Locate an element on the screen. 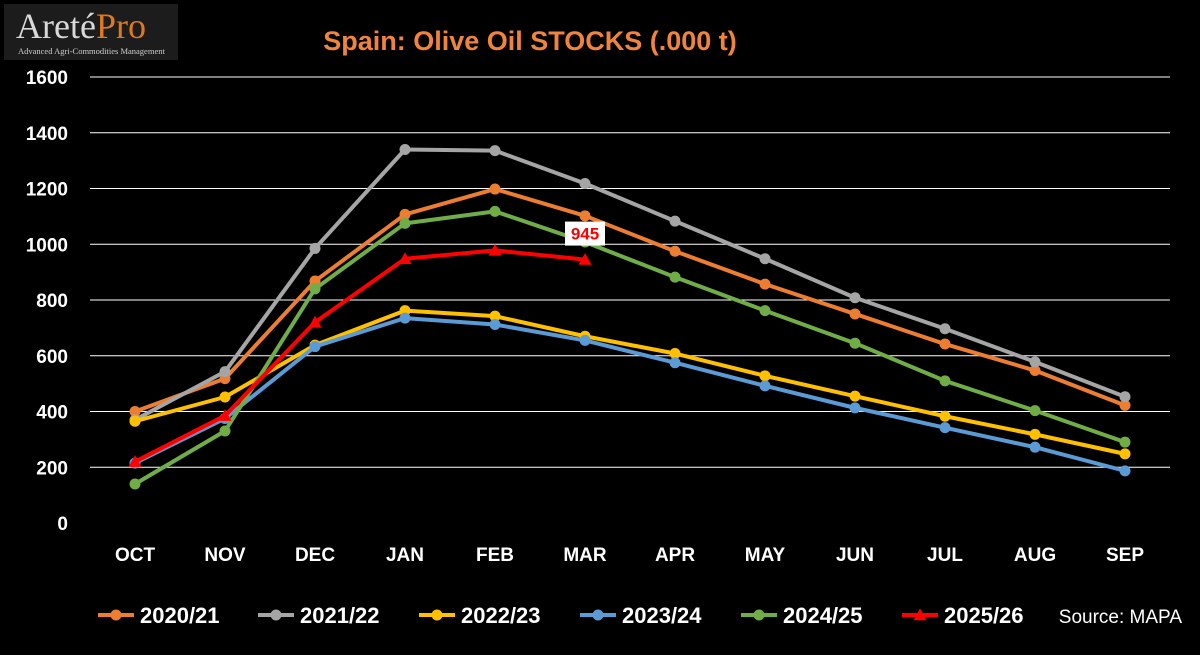  data-label: 945 is located at coordinates (585, 234).